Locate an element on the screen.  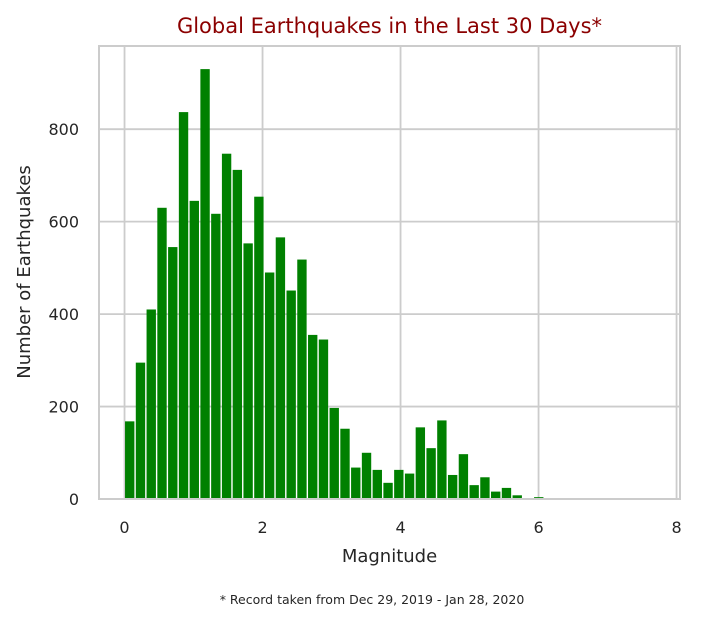
y-tick-label: 600 is located at coordinates (63, 222).